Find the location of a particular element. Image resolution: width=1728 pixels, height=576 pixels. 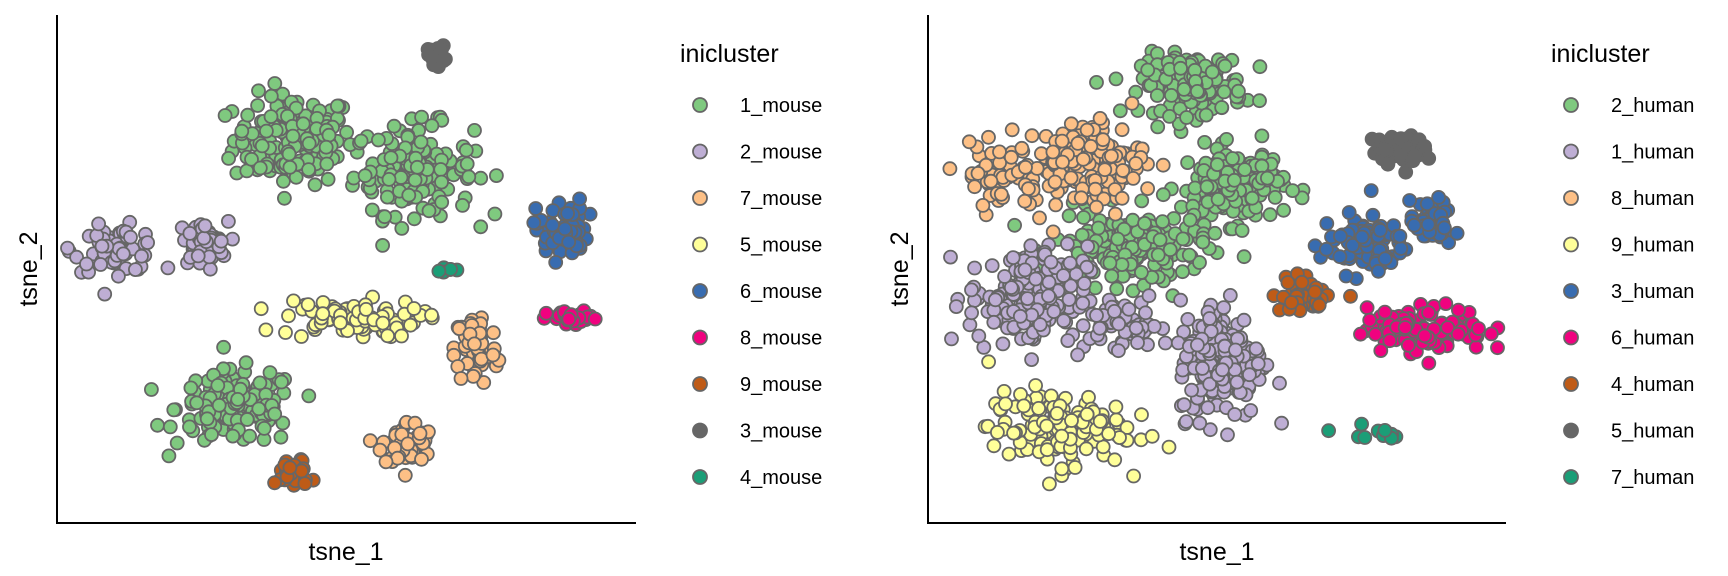

x-axis-label: tsne_1 is located at coordinates (345, 552).